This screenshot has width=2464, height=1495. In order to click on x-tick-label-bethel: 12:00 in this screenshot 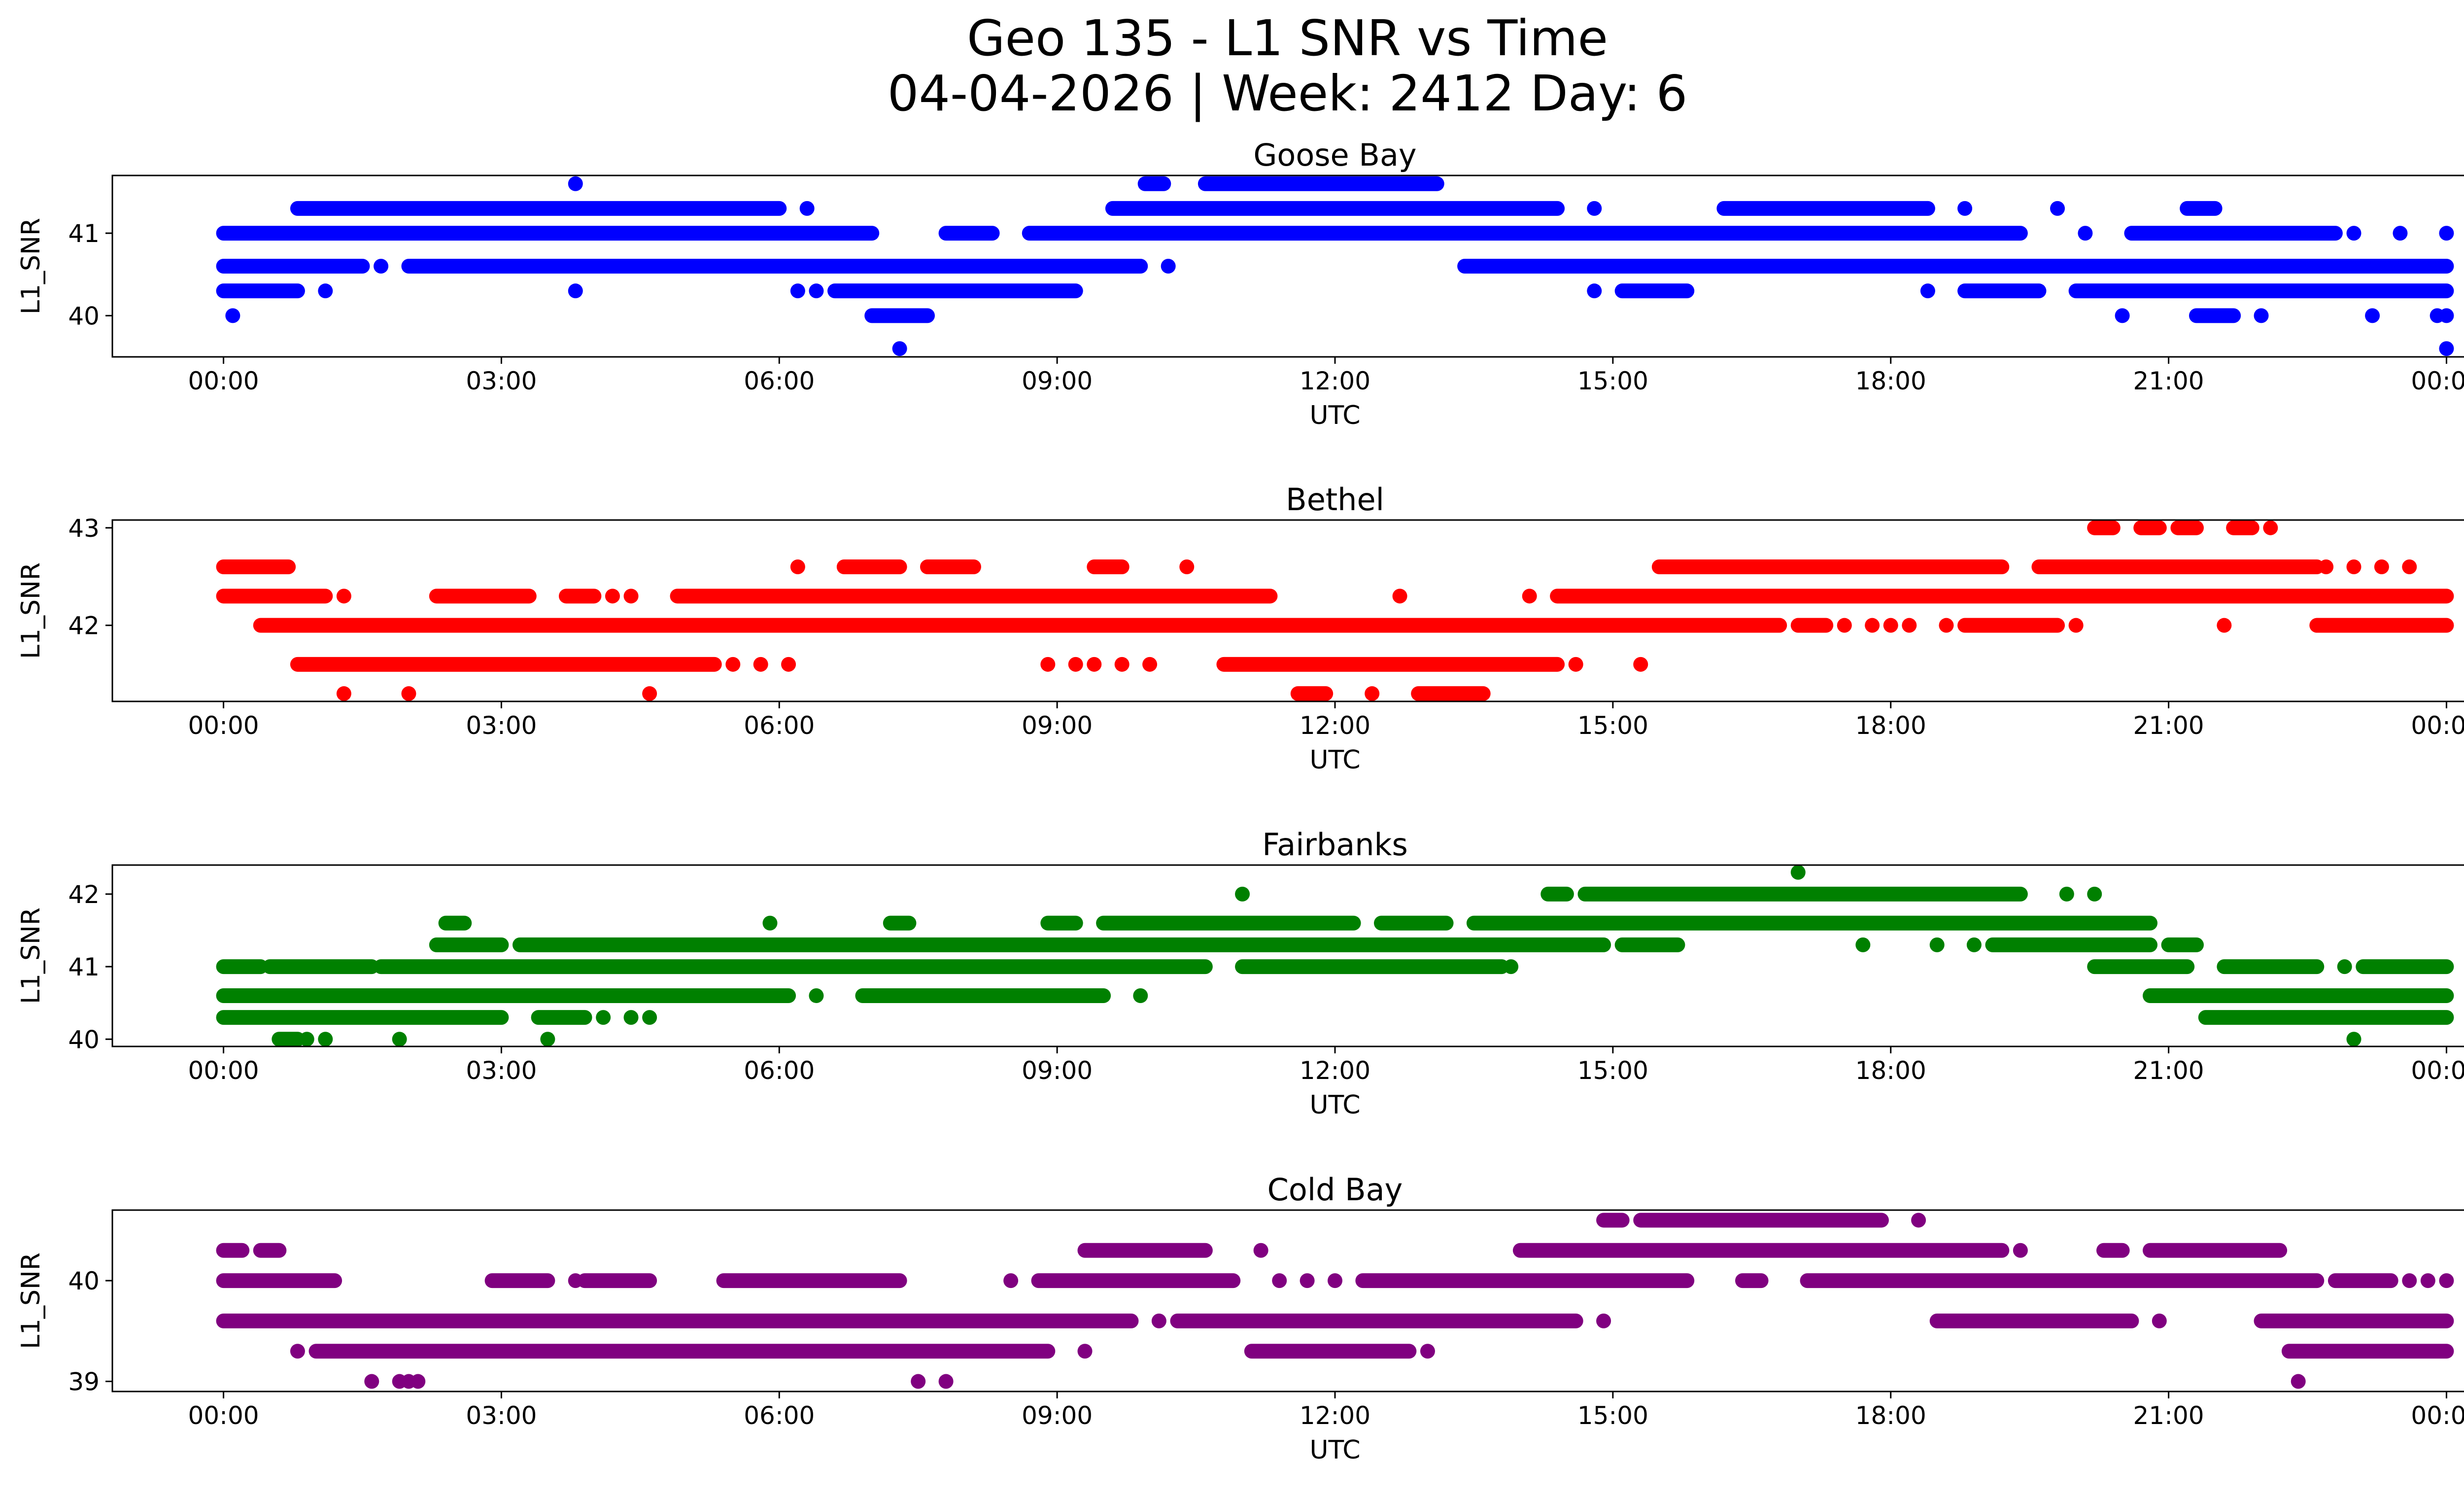, I will do `click(1335, 725)`.